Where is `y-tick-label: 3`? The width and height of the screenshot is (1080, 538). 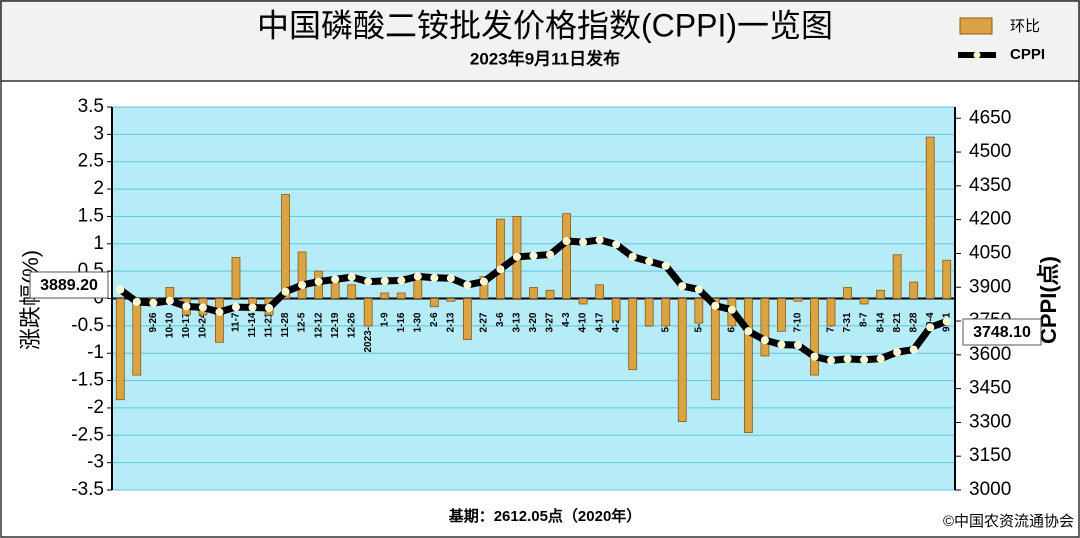
y-tick-label: 3 is located at coordinates (98, 133).